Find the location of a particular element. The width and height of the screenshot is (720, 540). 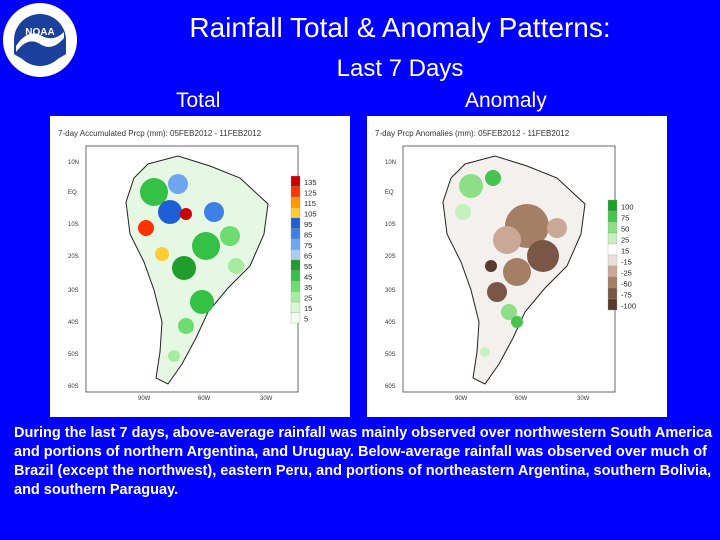

anomaly-blobs is located at coordinates (511, 263).